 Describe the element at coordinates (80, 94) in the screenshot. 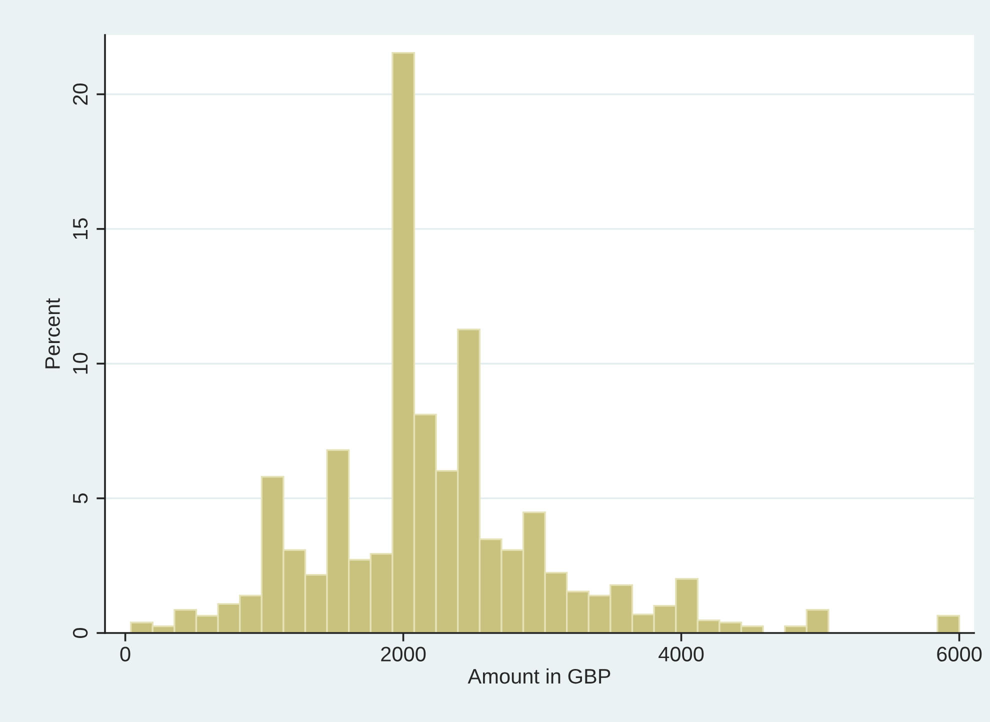

I see `y-tick-label: 20` at that location.